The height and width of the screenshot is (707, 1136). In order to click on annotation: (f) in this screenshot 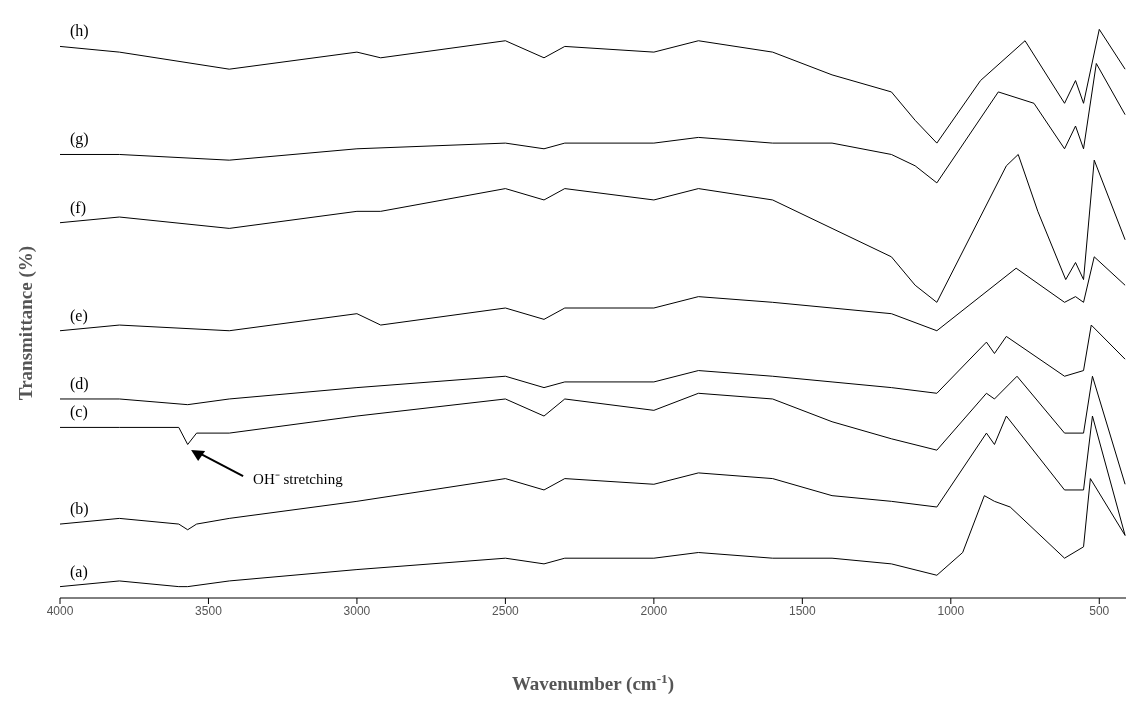, I will do `click(78, 207)`.